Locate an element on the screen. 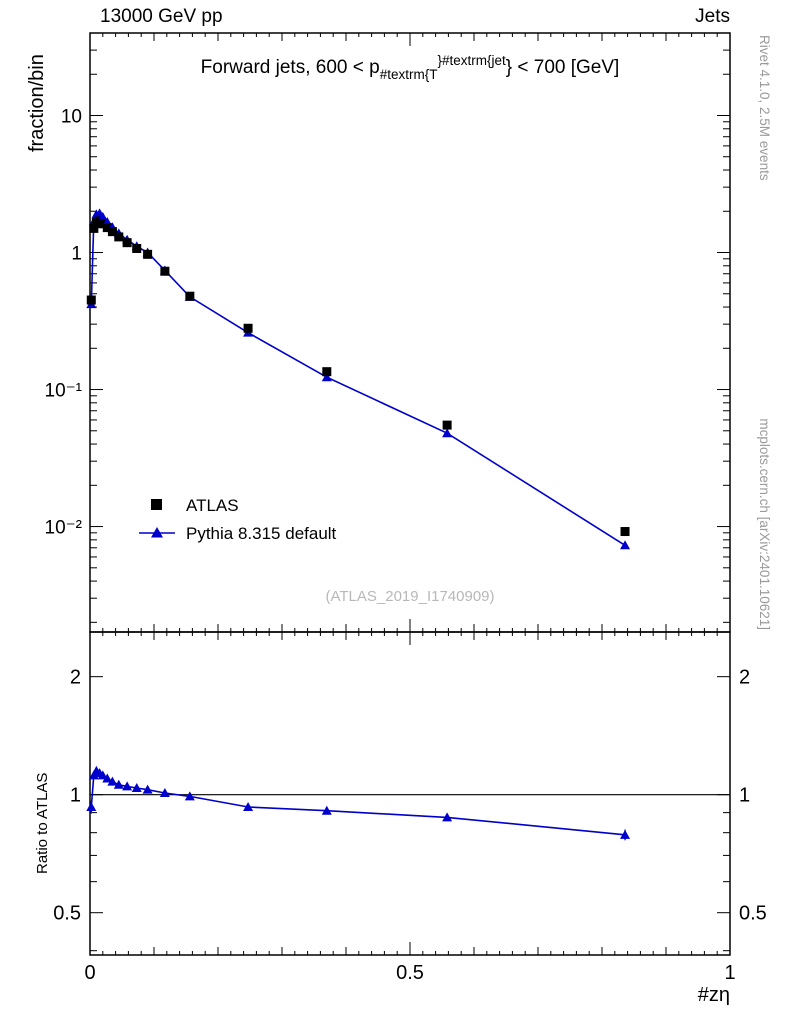  x-tick-label: 0 is located at coordinates (89, 973).